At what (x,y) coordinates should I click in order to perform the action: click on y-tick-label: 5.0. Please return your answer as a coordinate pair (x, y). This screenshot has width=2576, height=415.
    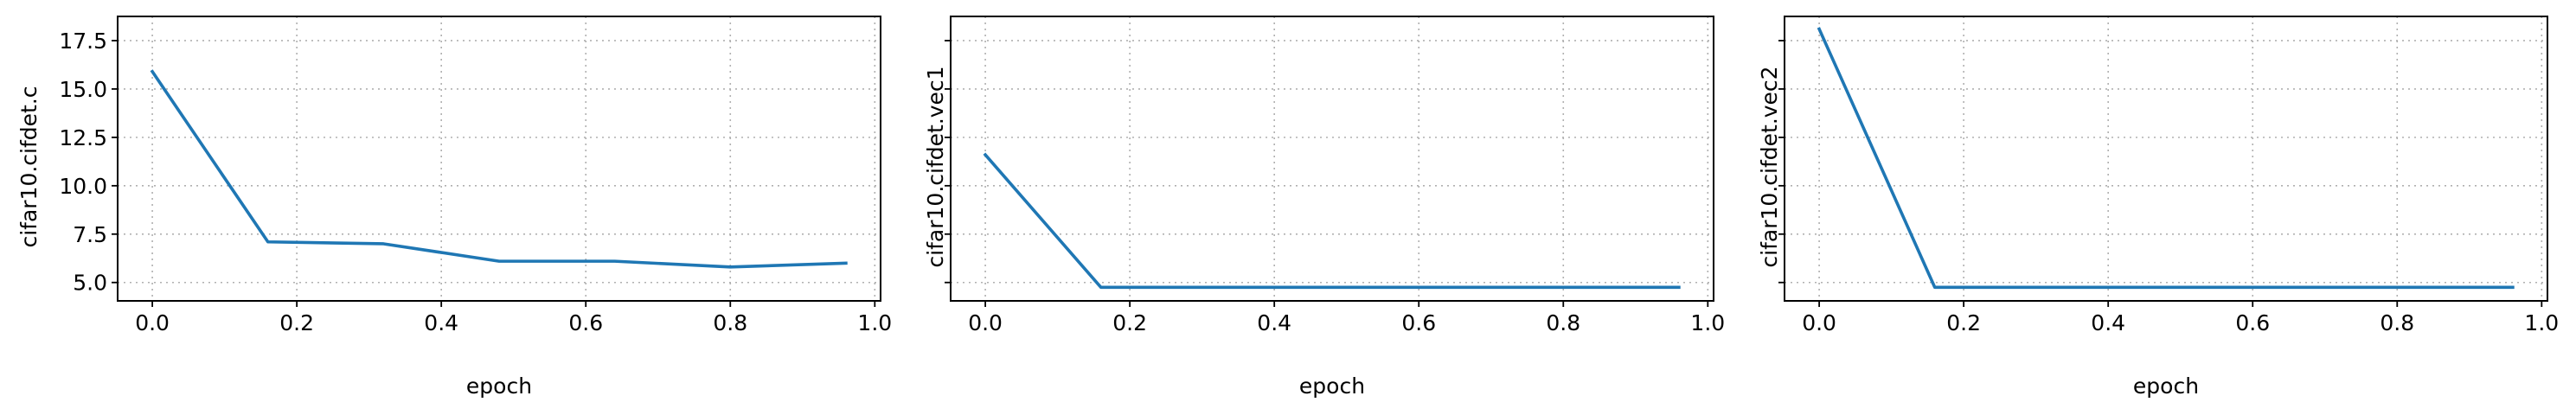
    Looking at the image, I should click on (90, 283).